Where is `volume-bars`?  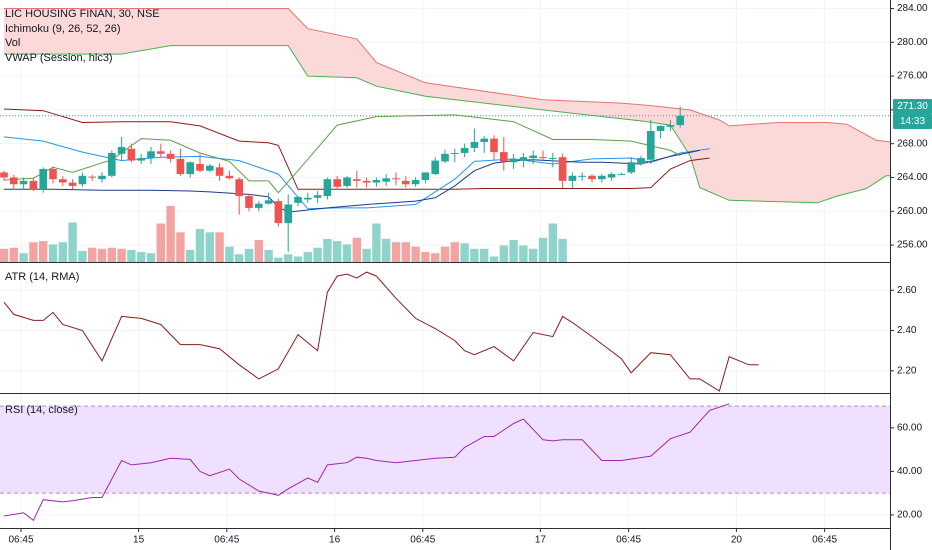 volume-bars is located at coordinates (283, 233).